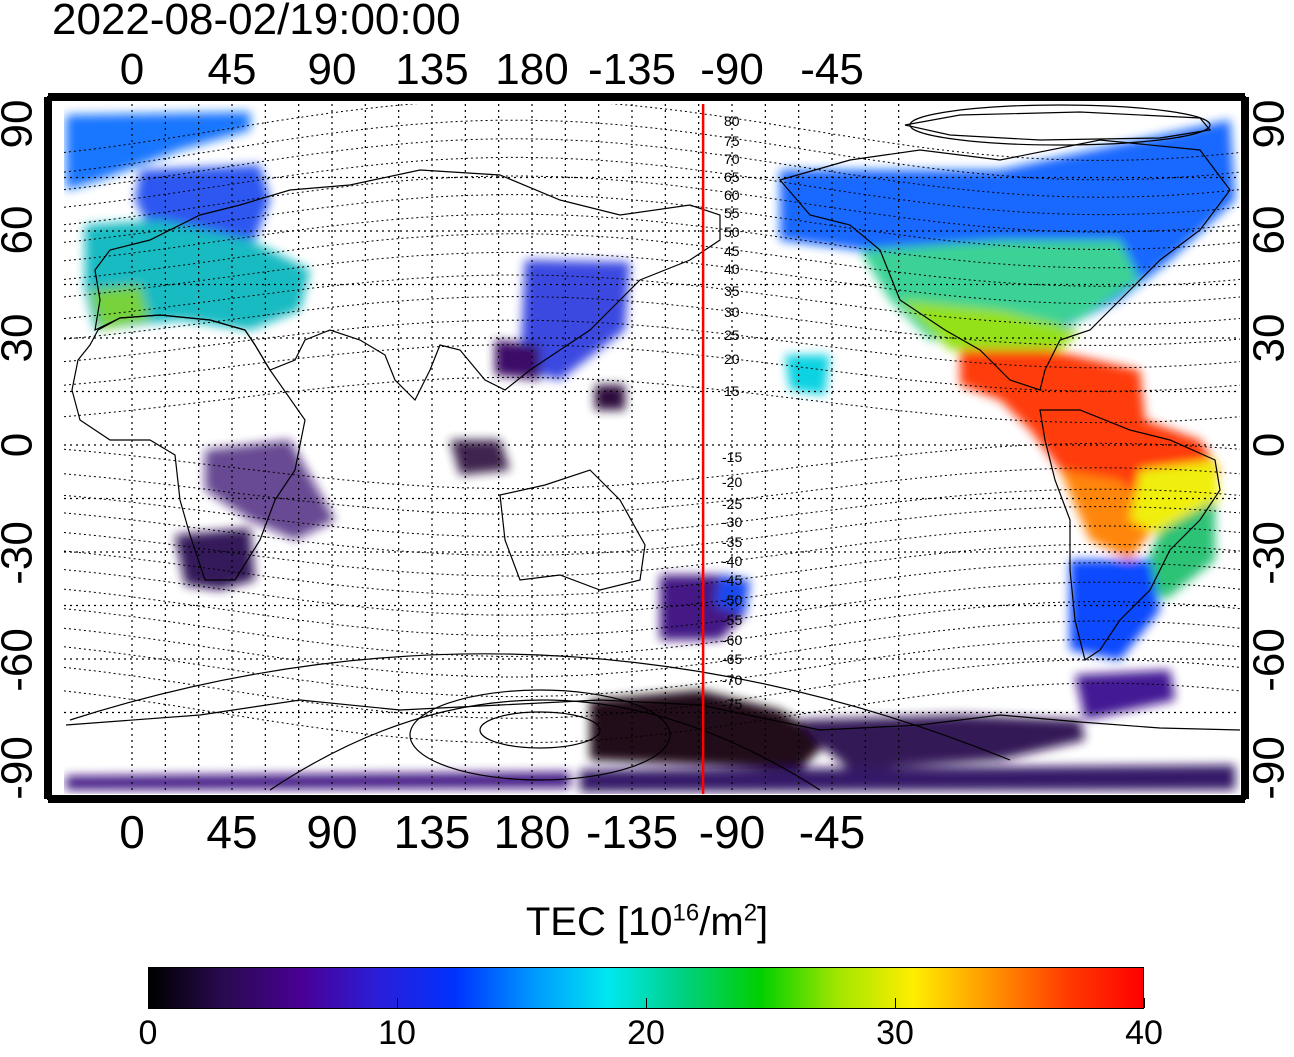 The width and height of the screenshot is (1294, 1057). Describe the element at coordinates (732, 269) in the screenshot. I see `mlat-label: 40` at that location.